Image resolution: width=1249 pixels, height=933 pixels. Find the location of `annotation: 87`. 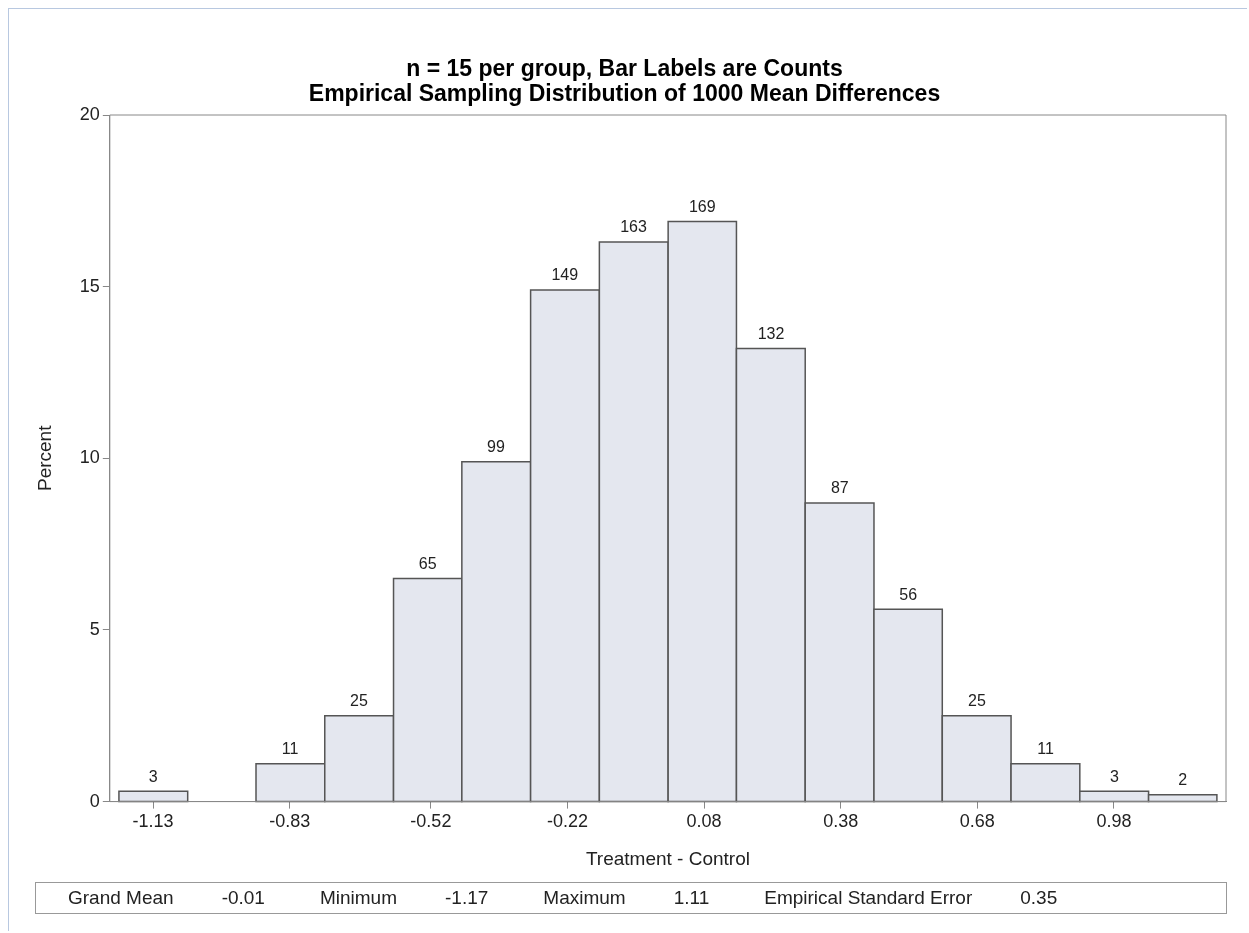

annotation: 87 is located at coordinates (839, 488).